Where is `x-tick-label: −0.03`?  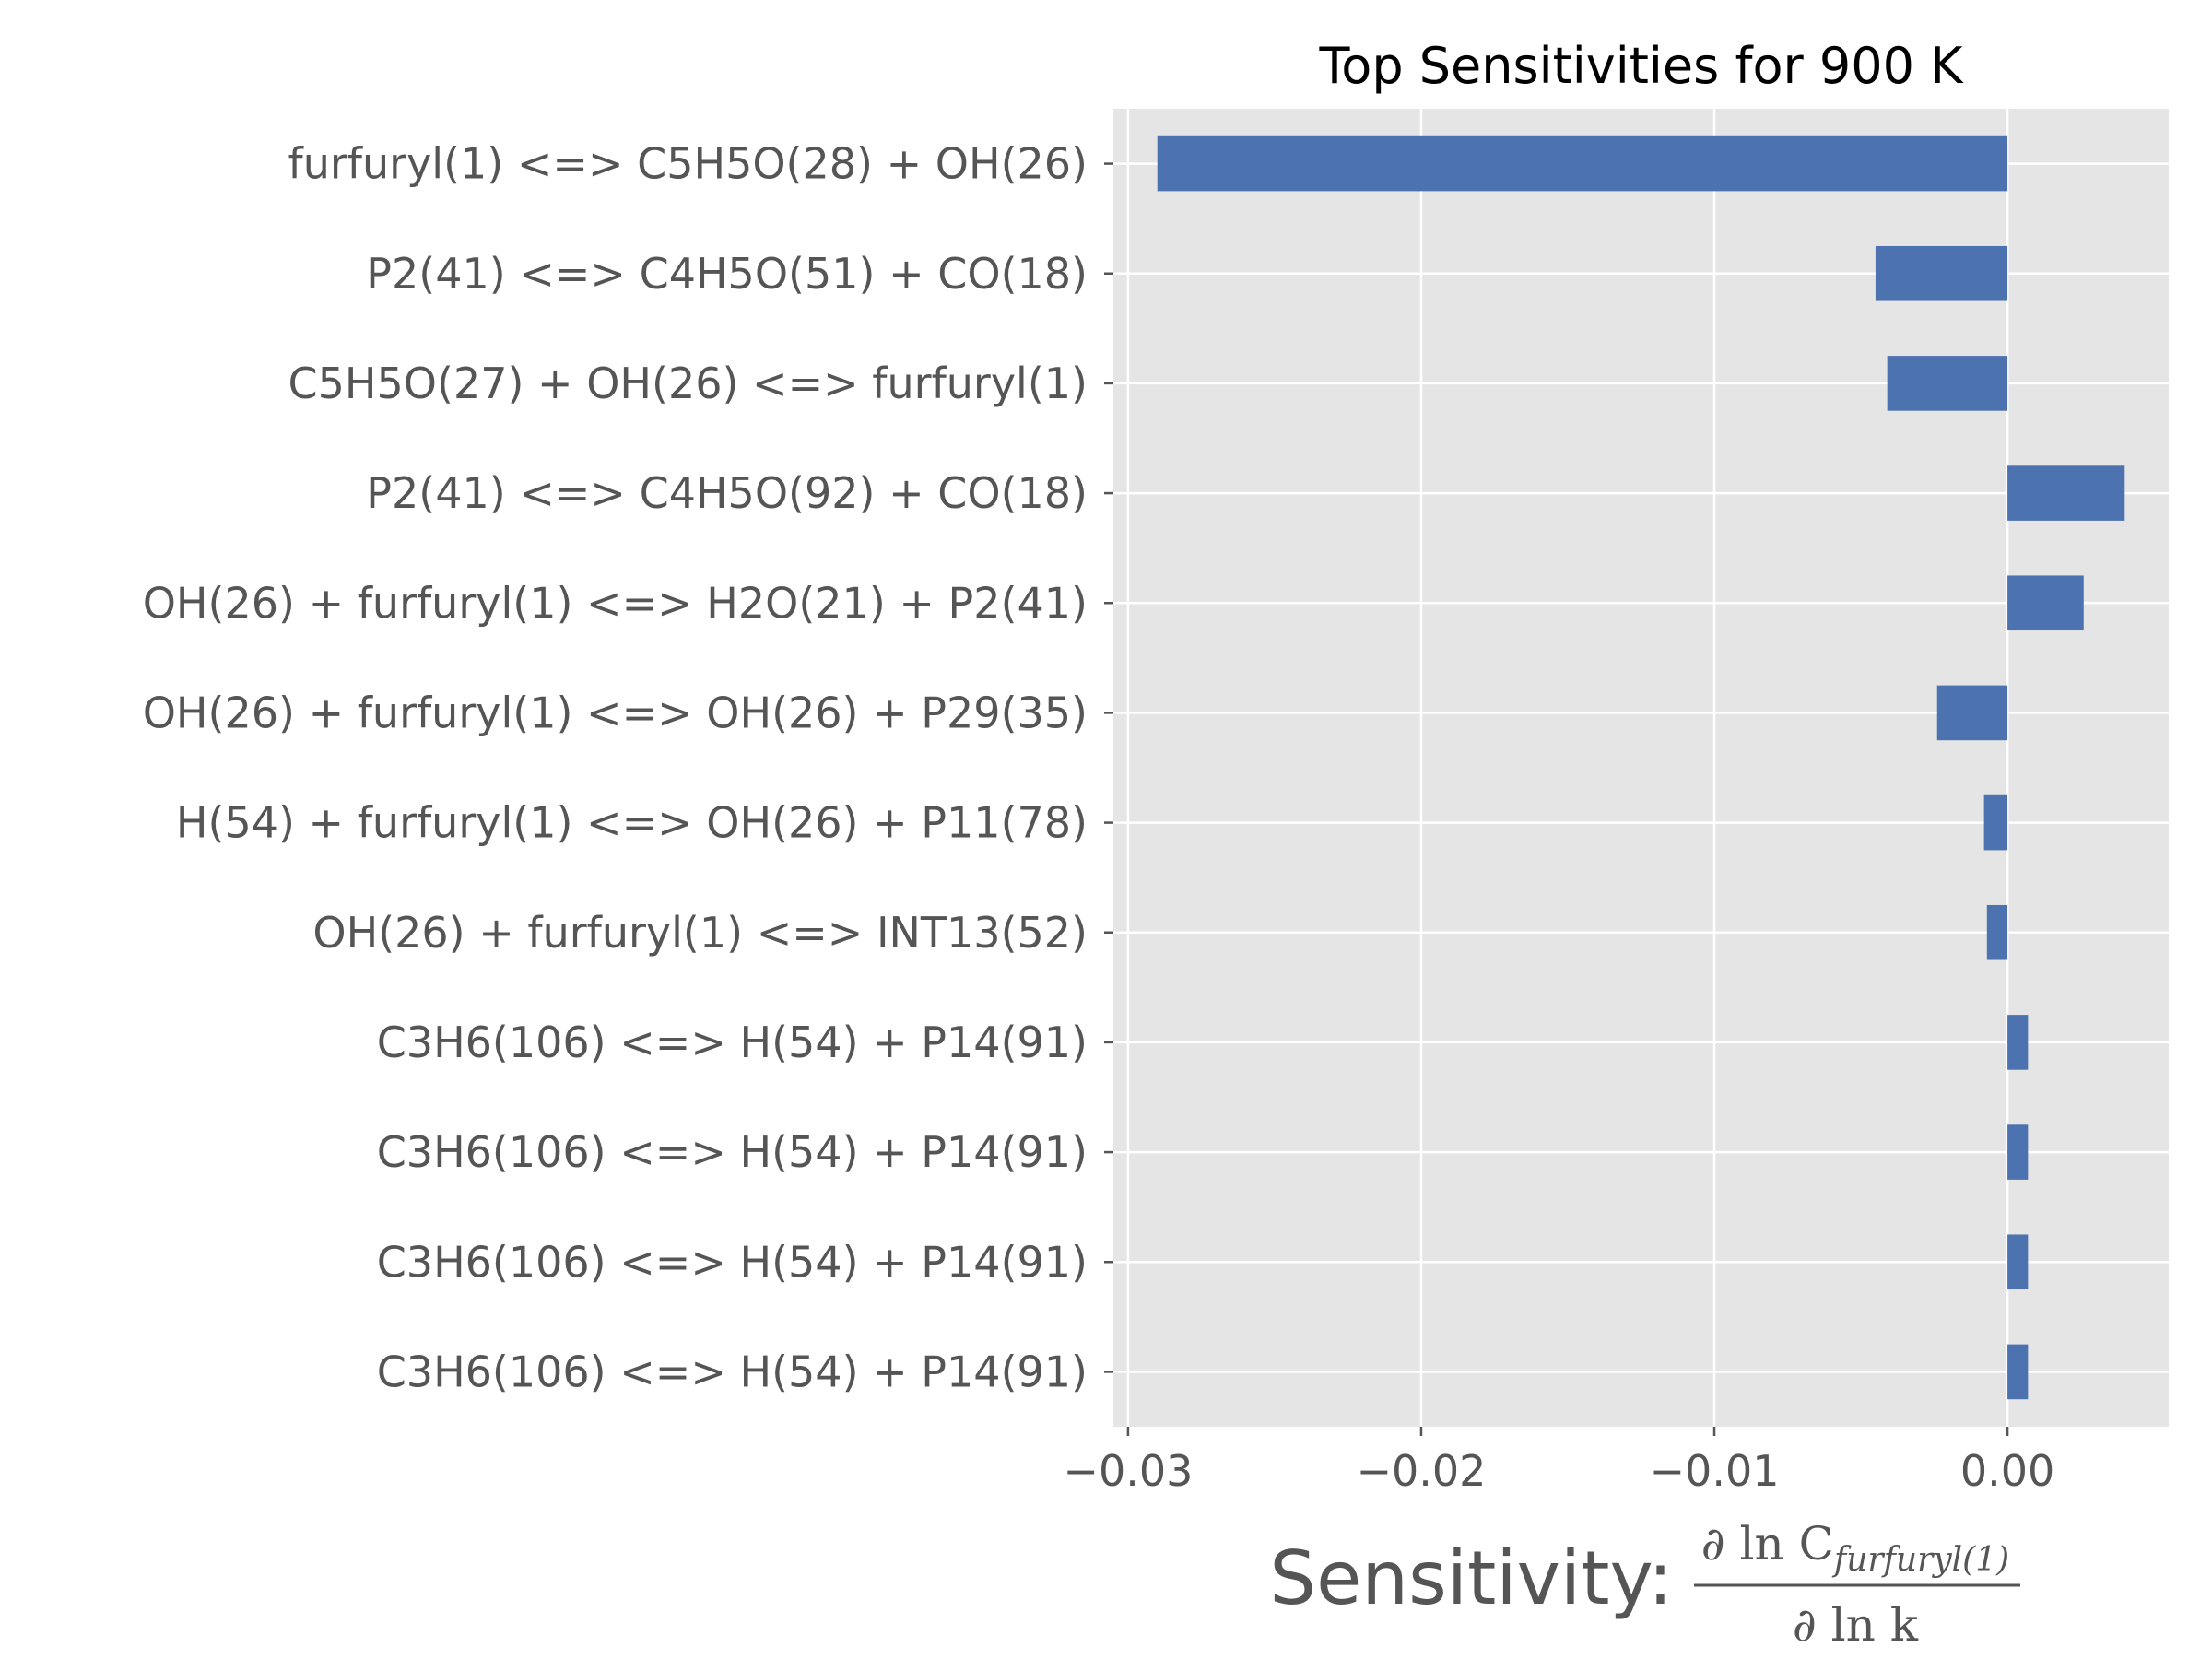 x-tick-label: −0.03 is located at coordinates (1128, 1471).